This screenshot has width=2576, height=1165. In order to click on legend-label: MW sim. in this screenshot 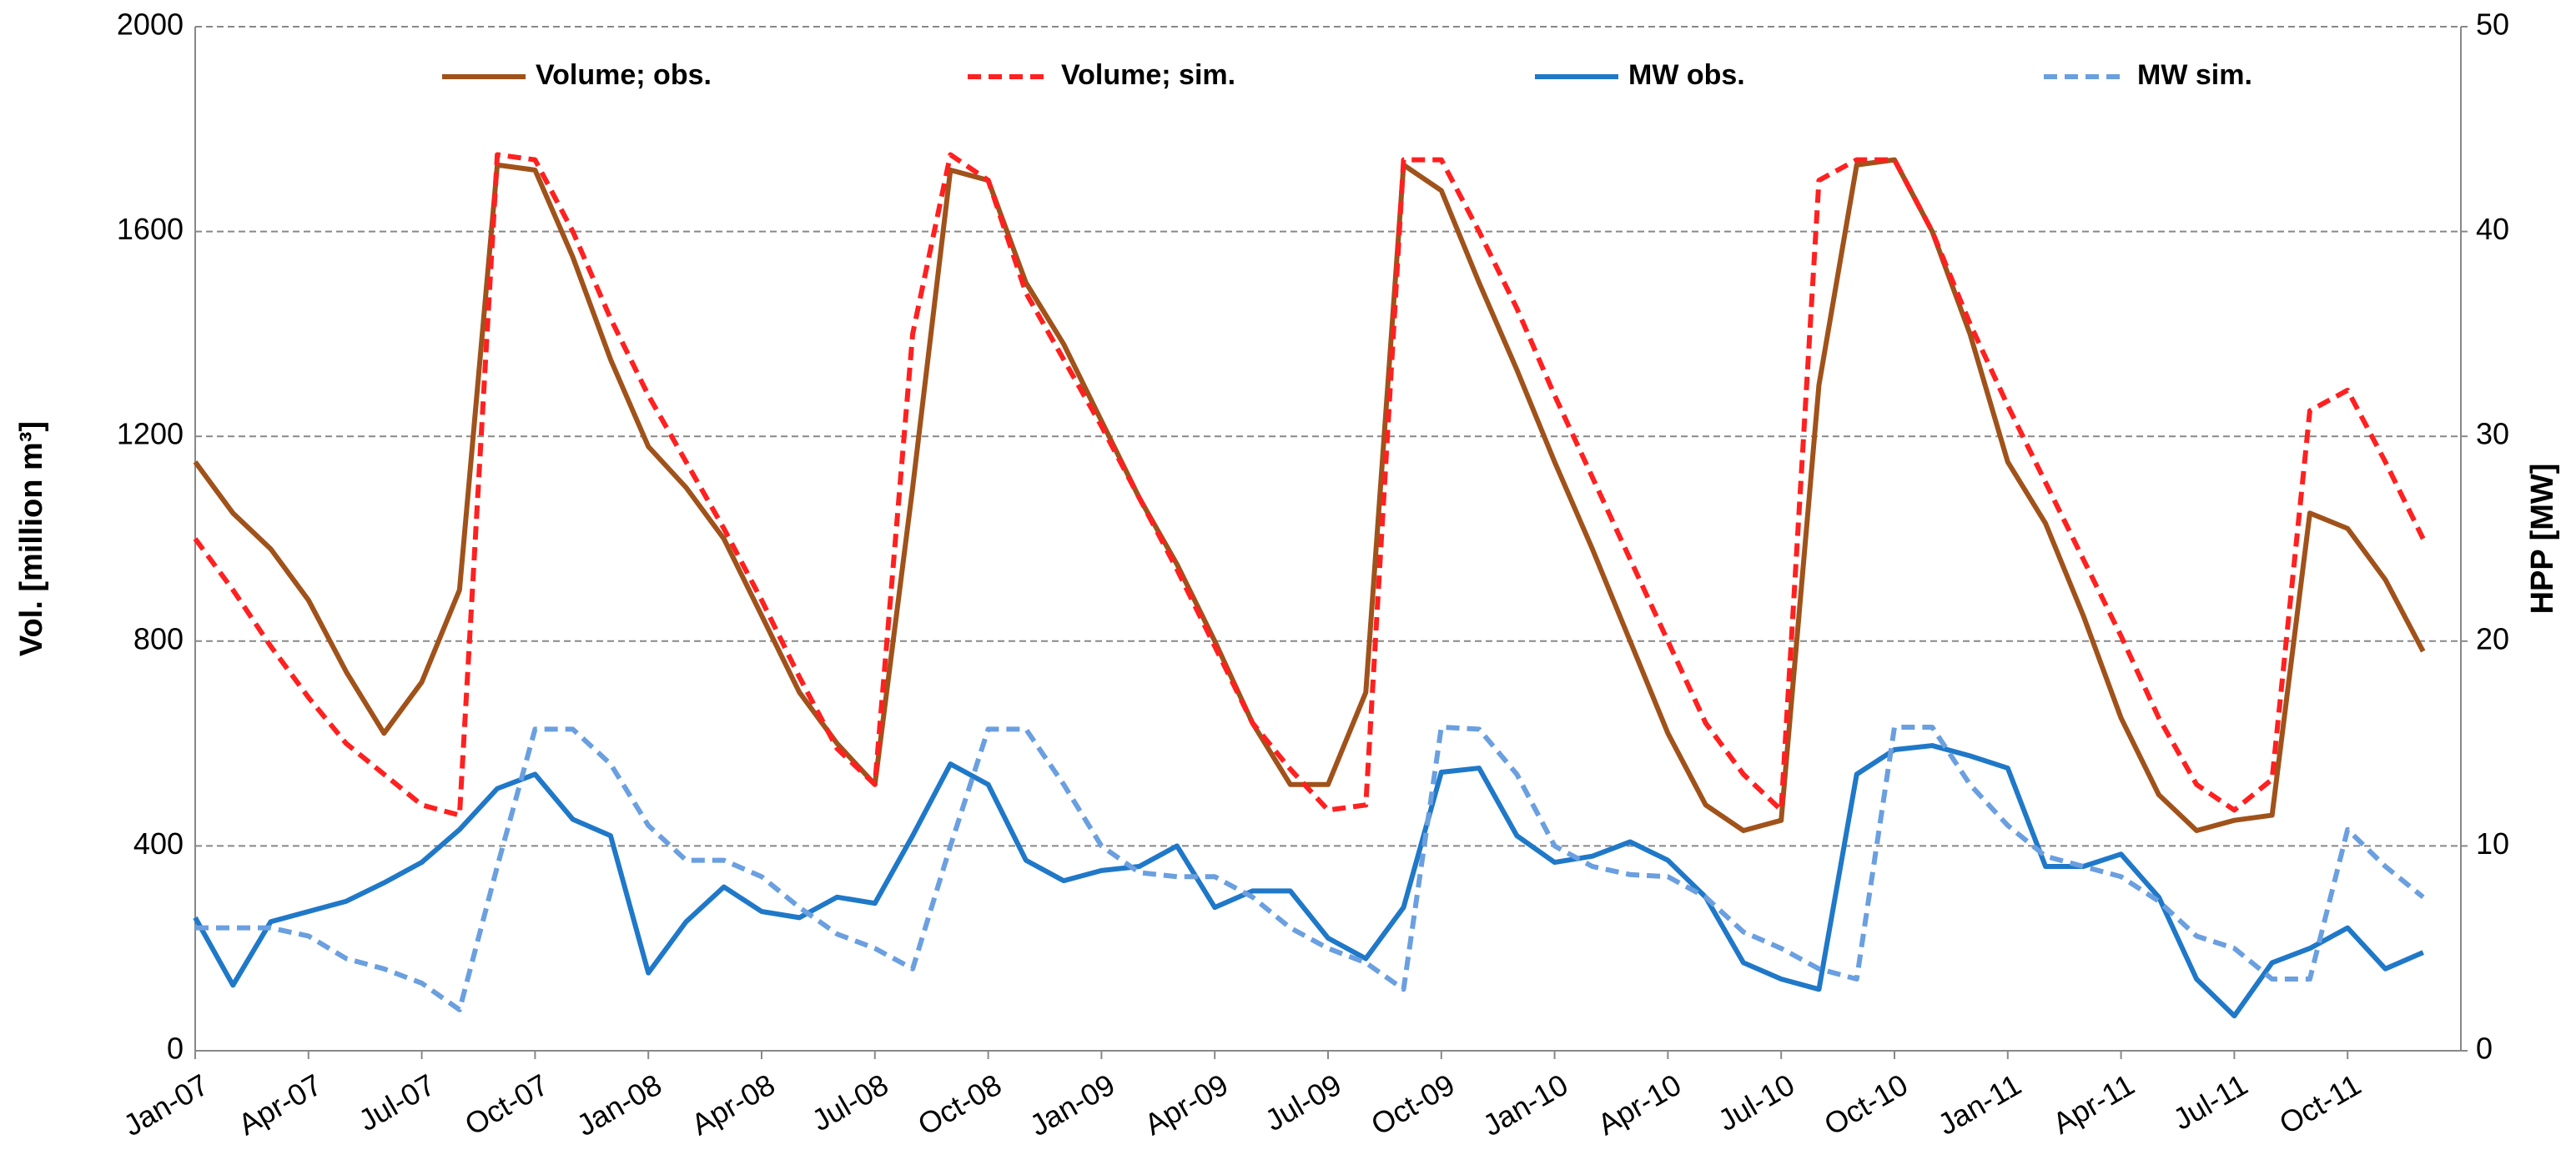, I will do `click(2194, 75)`.